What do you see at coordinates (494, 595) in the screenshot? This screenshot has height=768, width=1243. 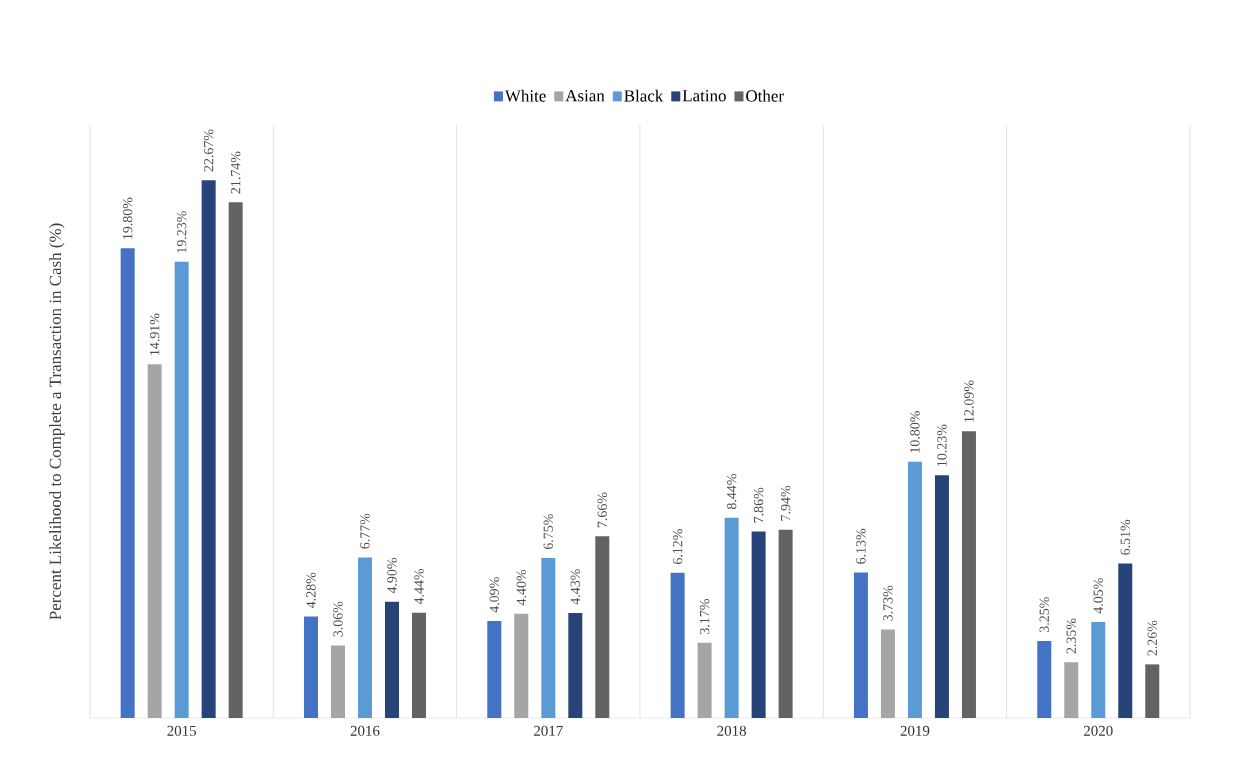 I see `data-label: 4.09%` at bounding box center [494, 595].